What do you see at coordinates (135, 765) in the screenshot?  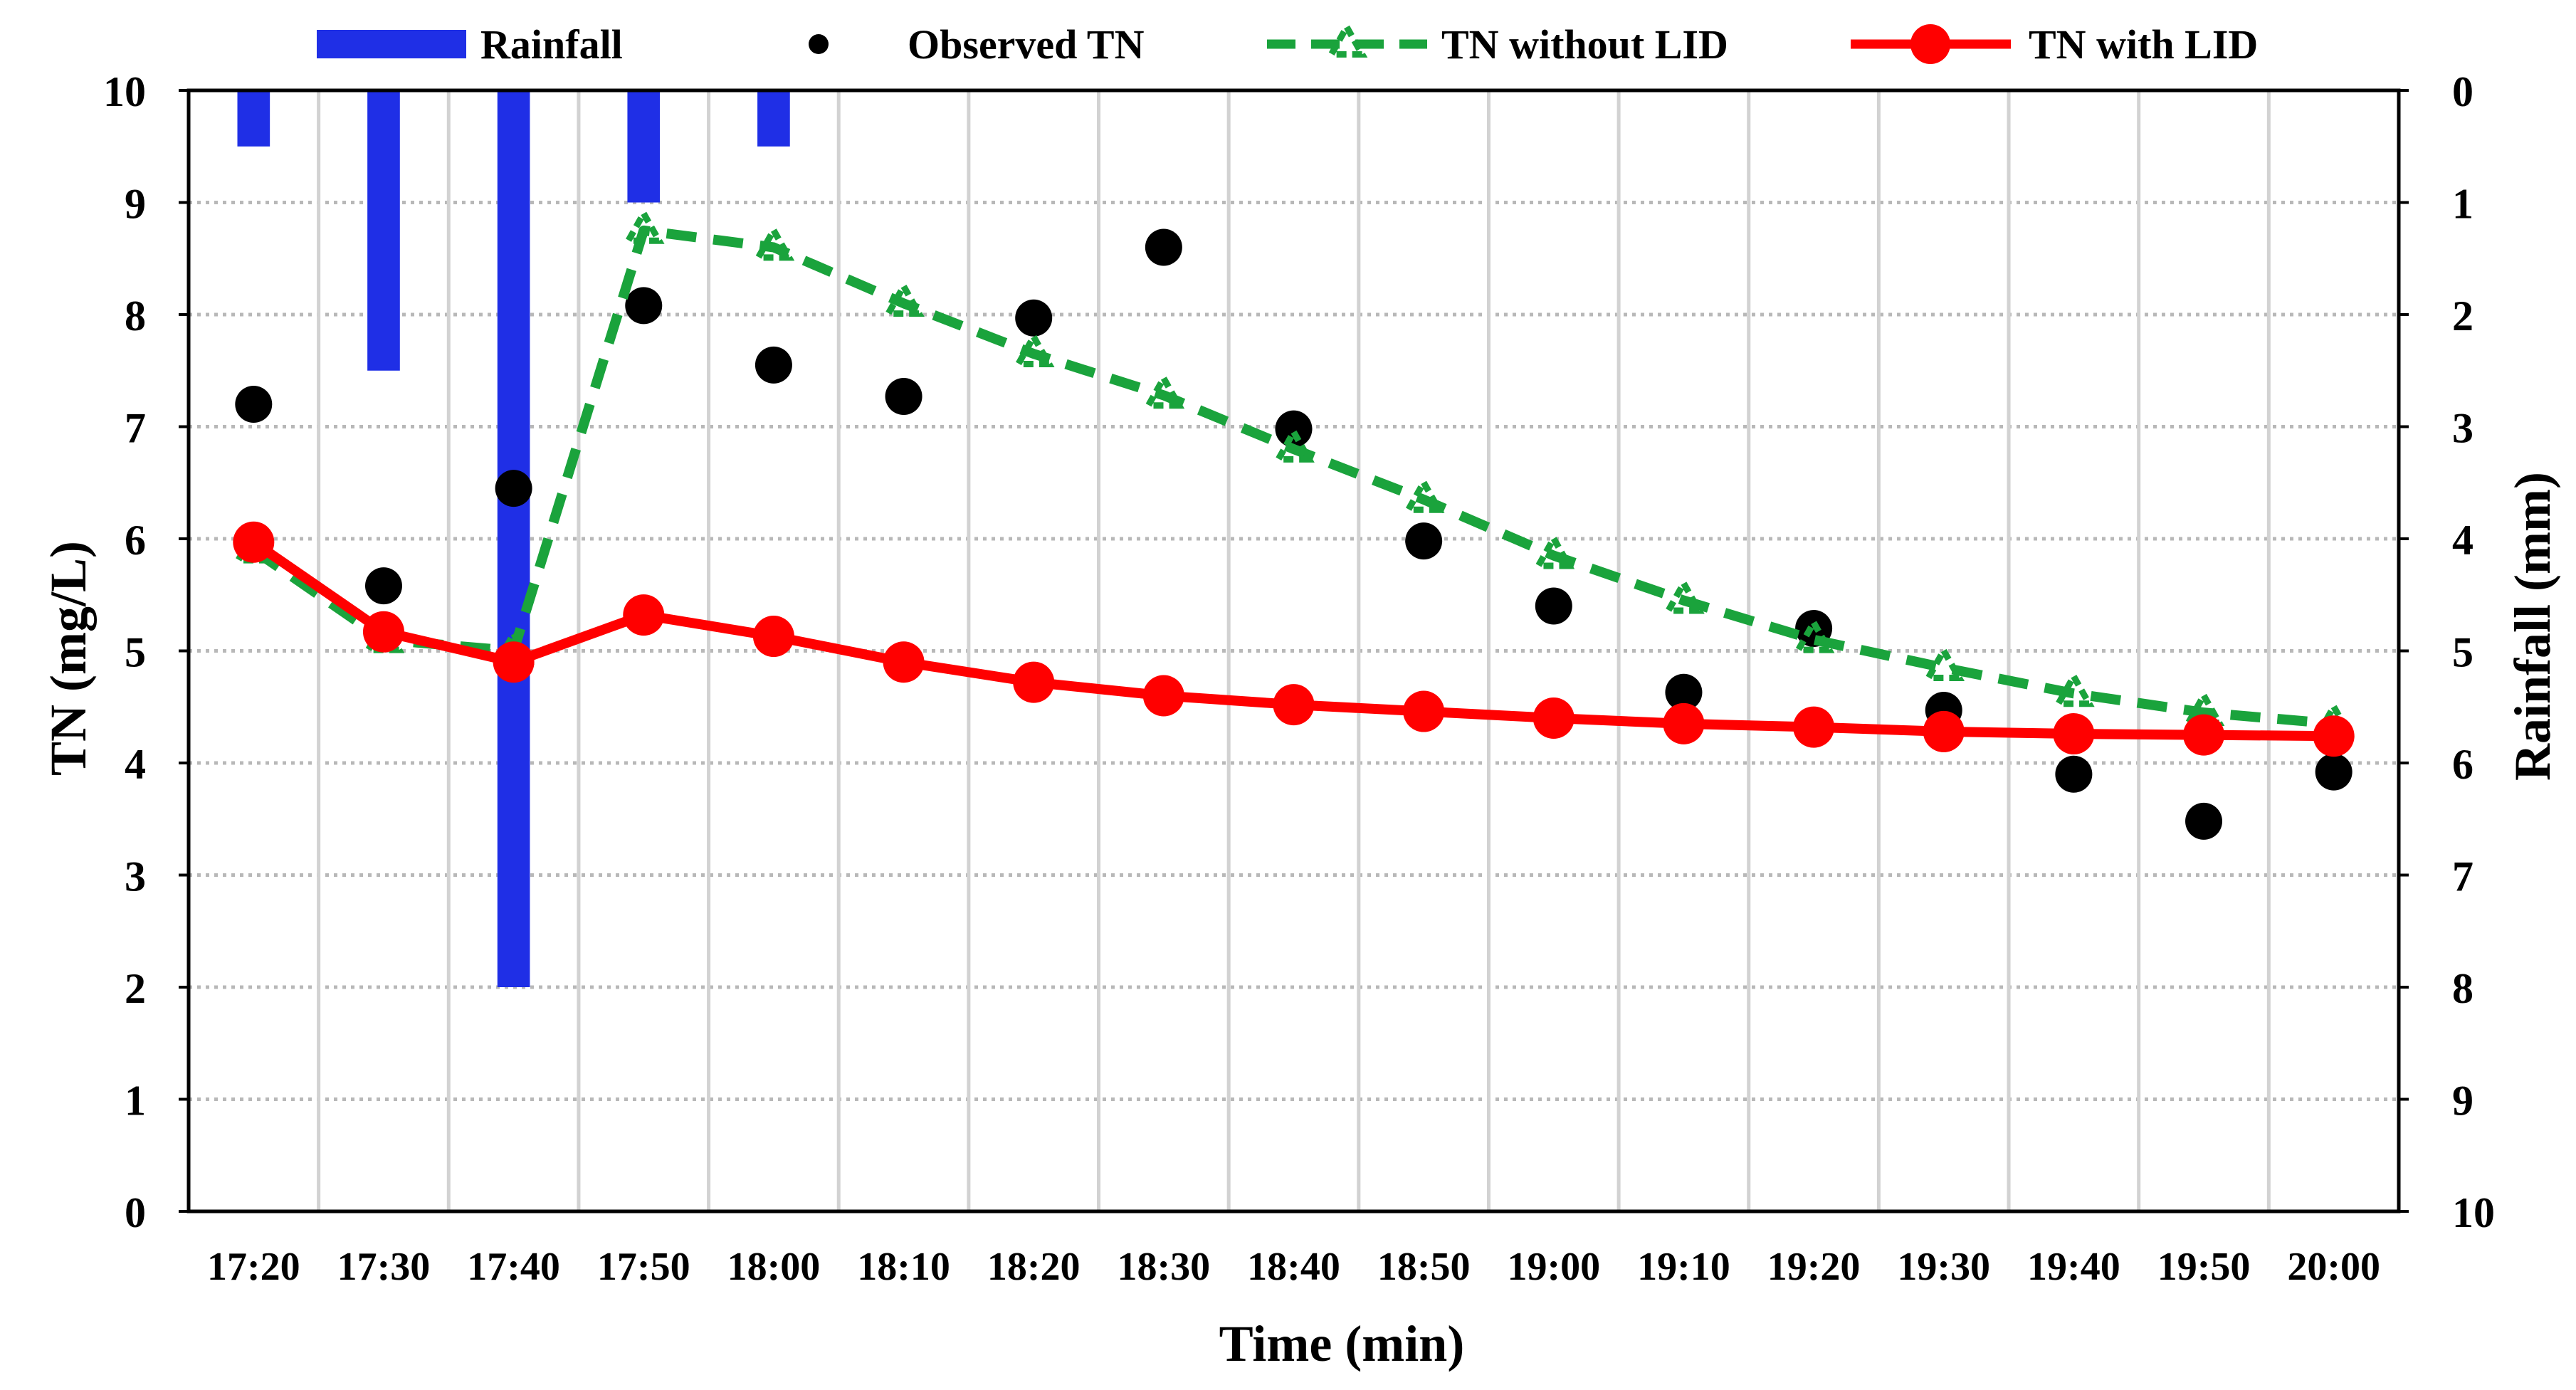 I see `y-tick-label: 4` at bounding box center [135, 765].